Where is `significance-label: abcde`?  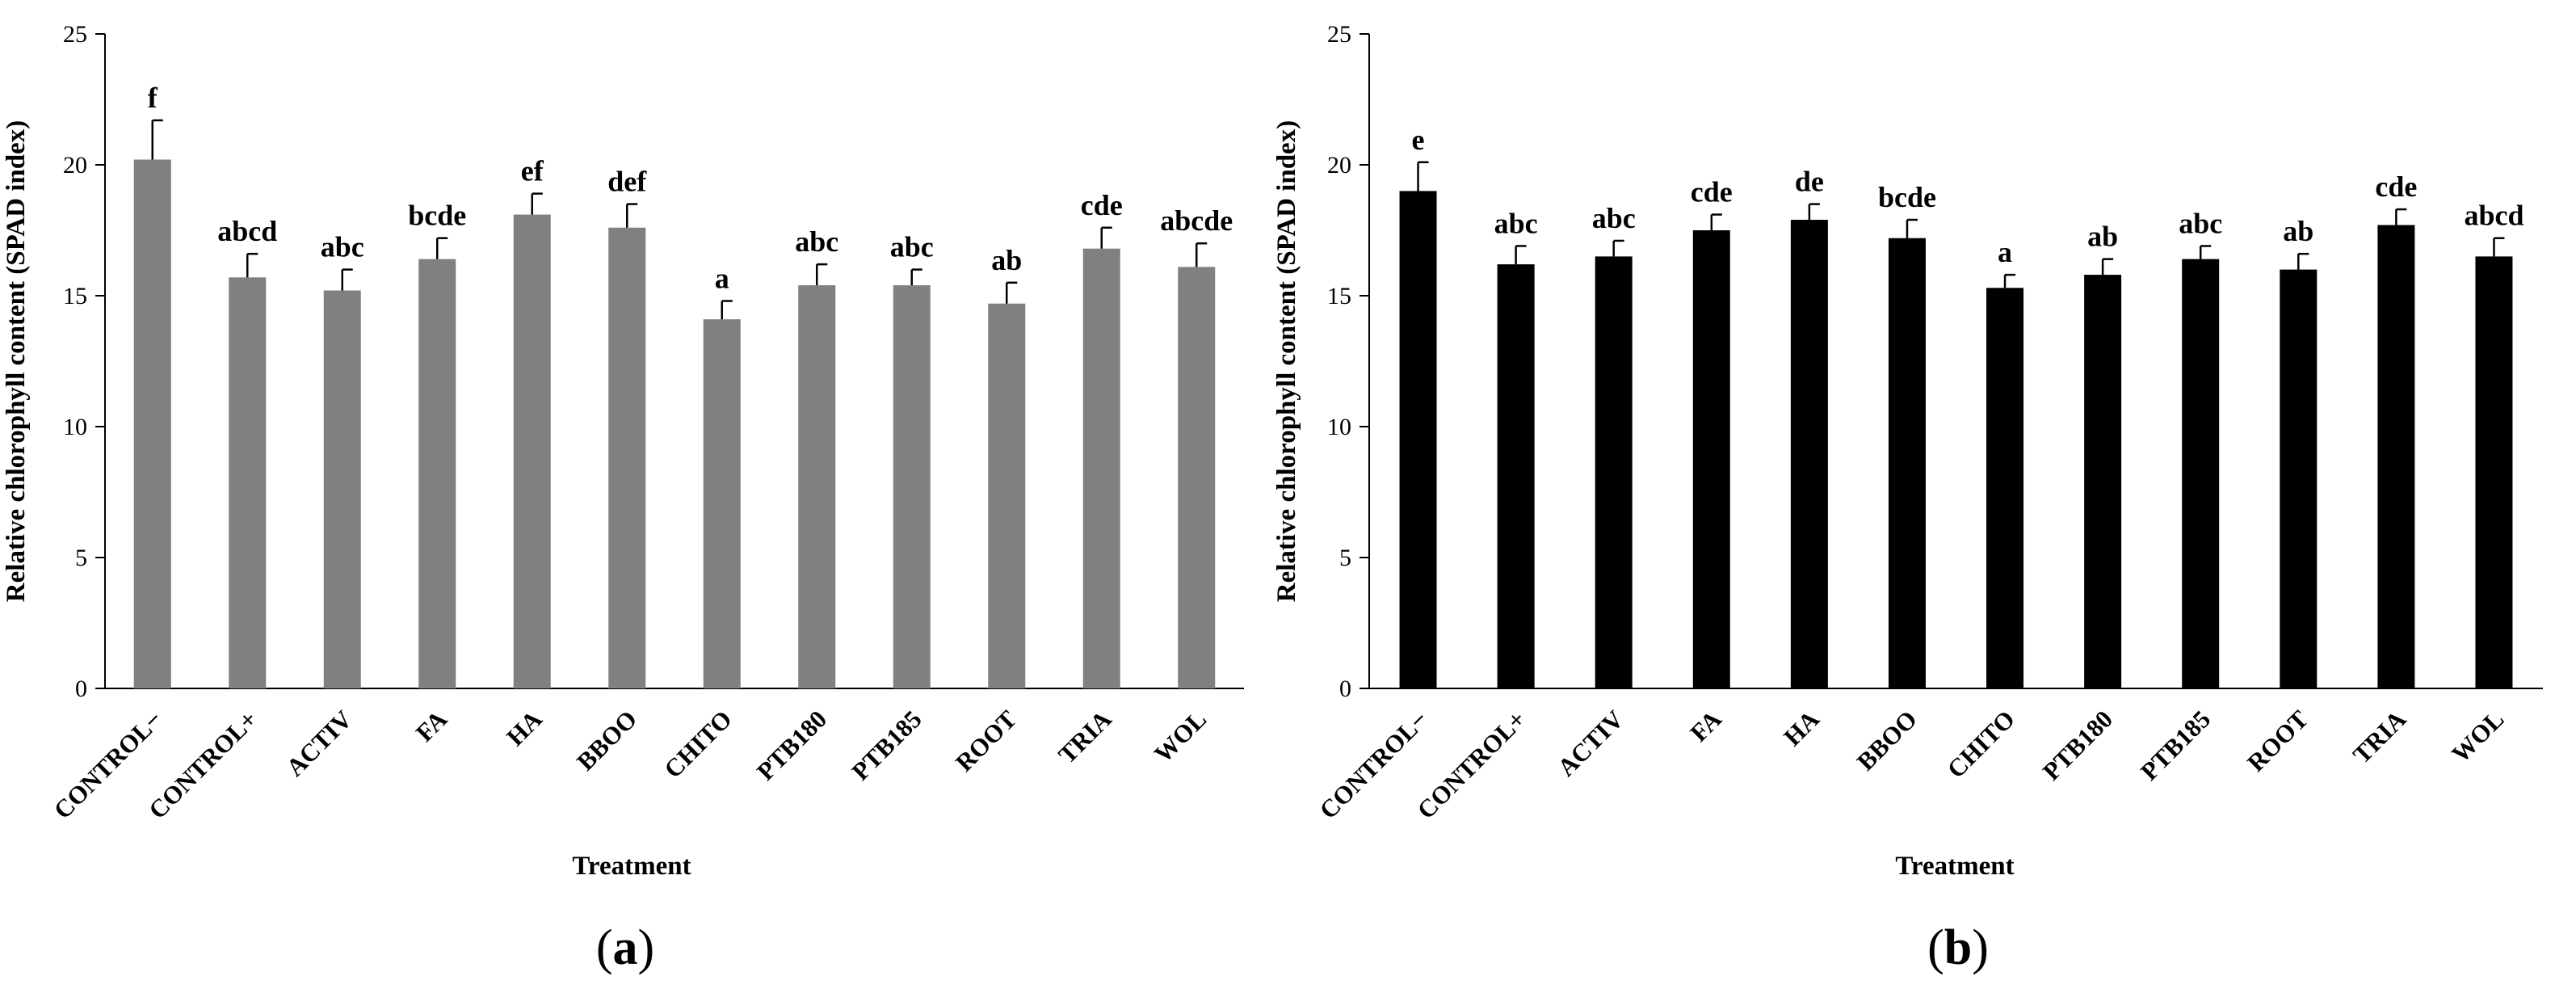
significance-label: abcde is located at coordinates (1196, 220).